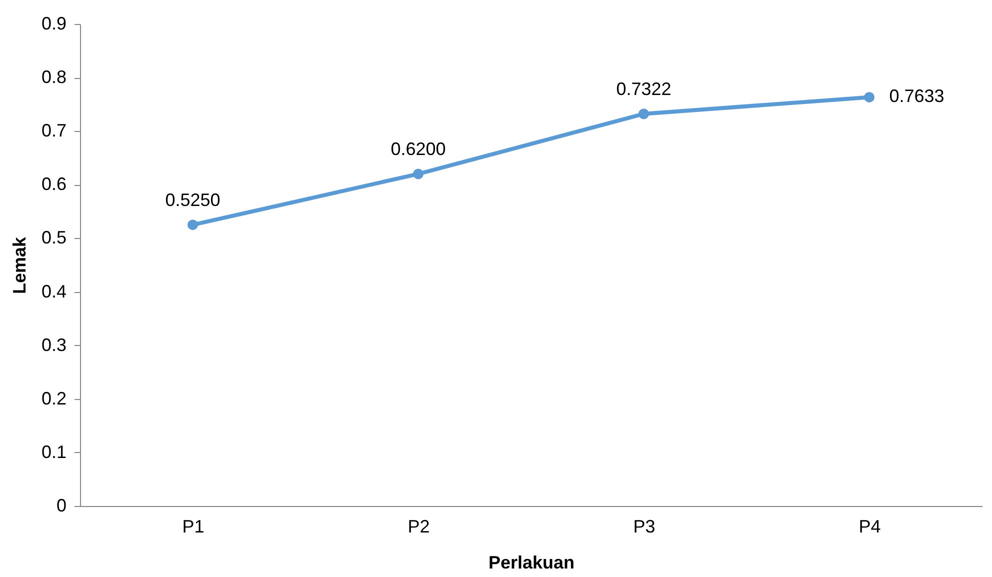  What do you see at coordinates (53, 130) in the screenshot?
I see `y-tick-label: 0.7` at bounding box center [53, 130].